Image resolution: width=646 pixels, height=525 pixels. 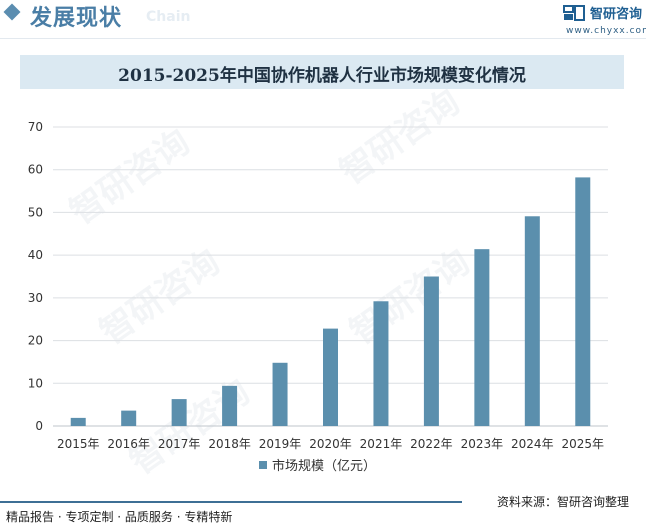 What do you see at coordinates (322, 76) in the screenshot?
I see `chart-title: 2015-2025年中国协作机器人行业市场规模变化情况` at bounding box center [322, 76].